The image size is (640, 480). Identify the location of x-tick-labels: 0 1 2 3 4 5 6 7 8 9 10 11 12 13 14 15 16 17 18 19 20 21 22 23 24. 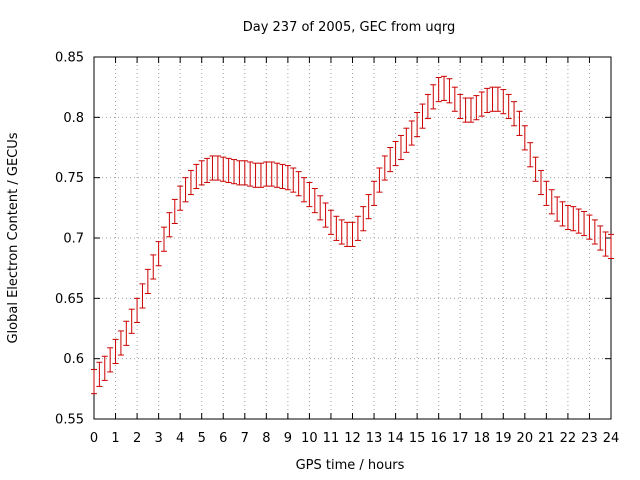
(354, 438).